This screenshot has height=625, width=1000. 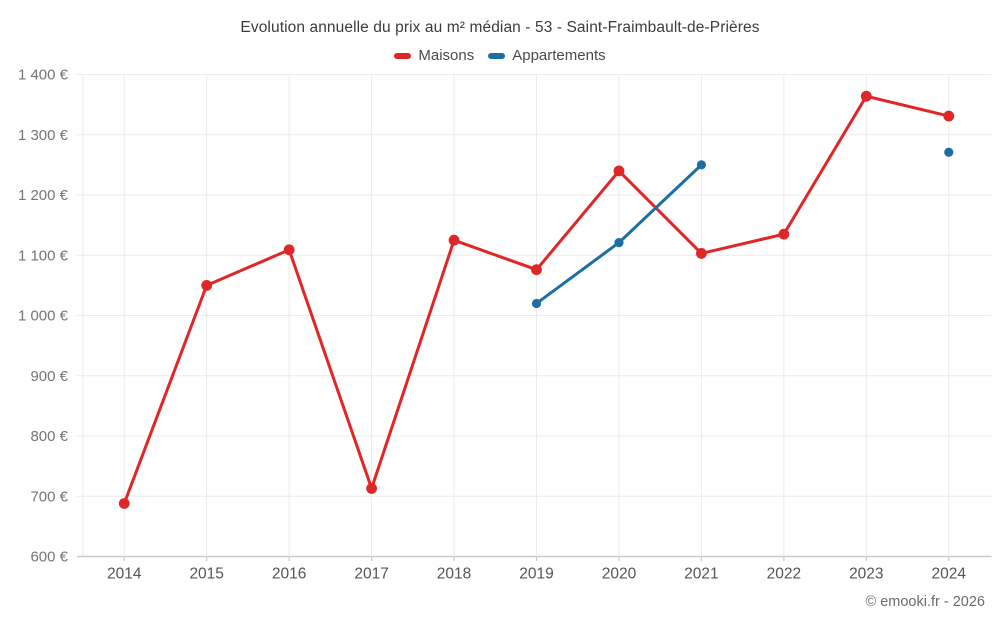 What do you see at coordinates (784, 574) in the screenshot?
I see `x-tick-label: 2022` at bounding box center [784, 574].